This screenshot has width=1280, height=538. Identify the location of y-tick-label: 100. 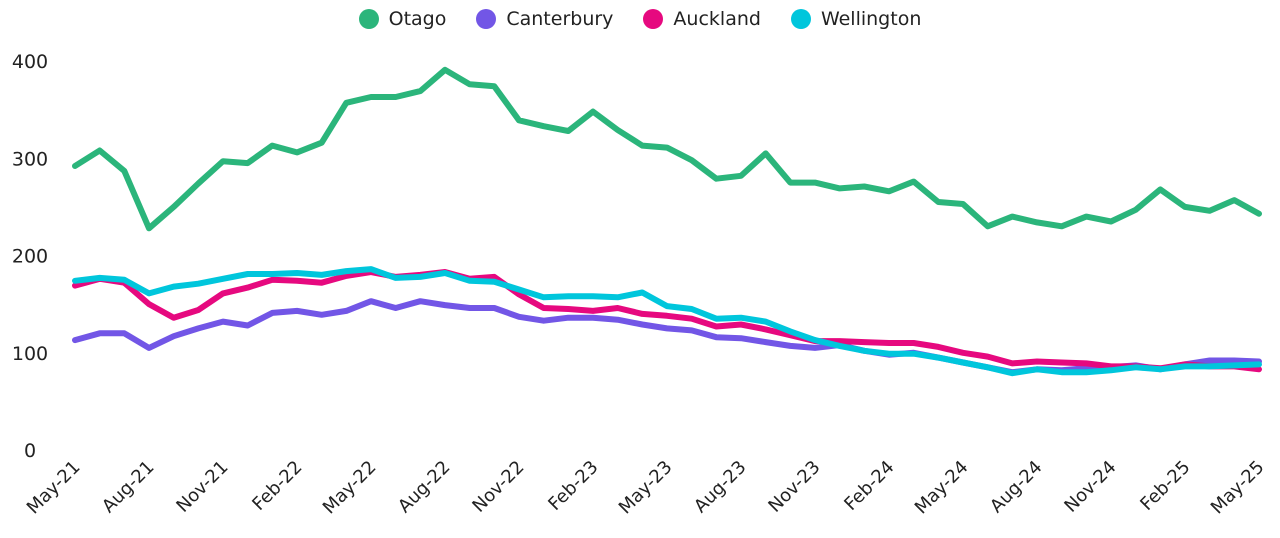
(30, 354).